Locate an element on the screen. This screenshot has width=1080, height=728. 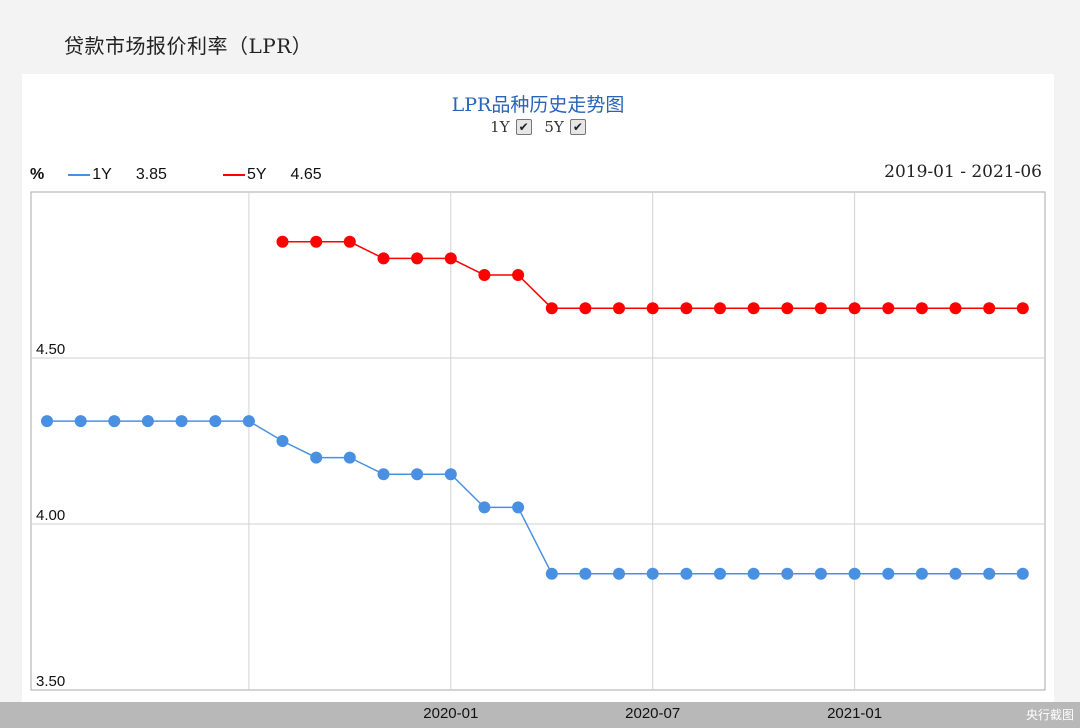
legend-value-1y: 3.85 is located at coordinates (151, 174).